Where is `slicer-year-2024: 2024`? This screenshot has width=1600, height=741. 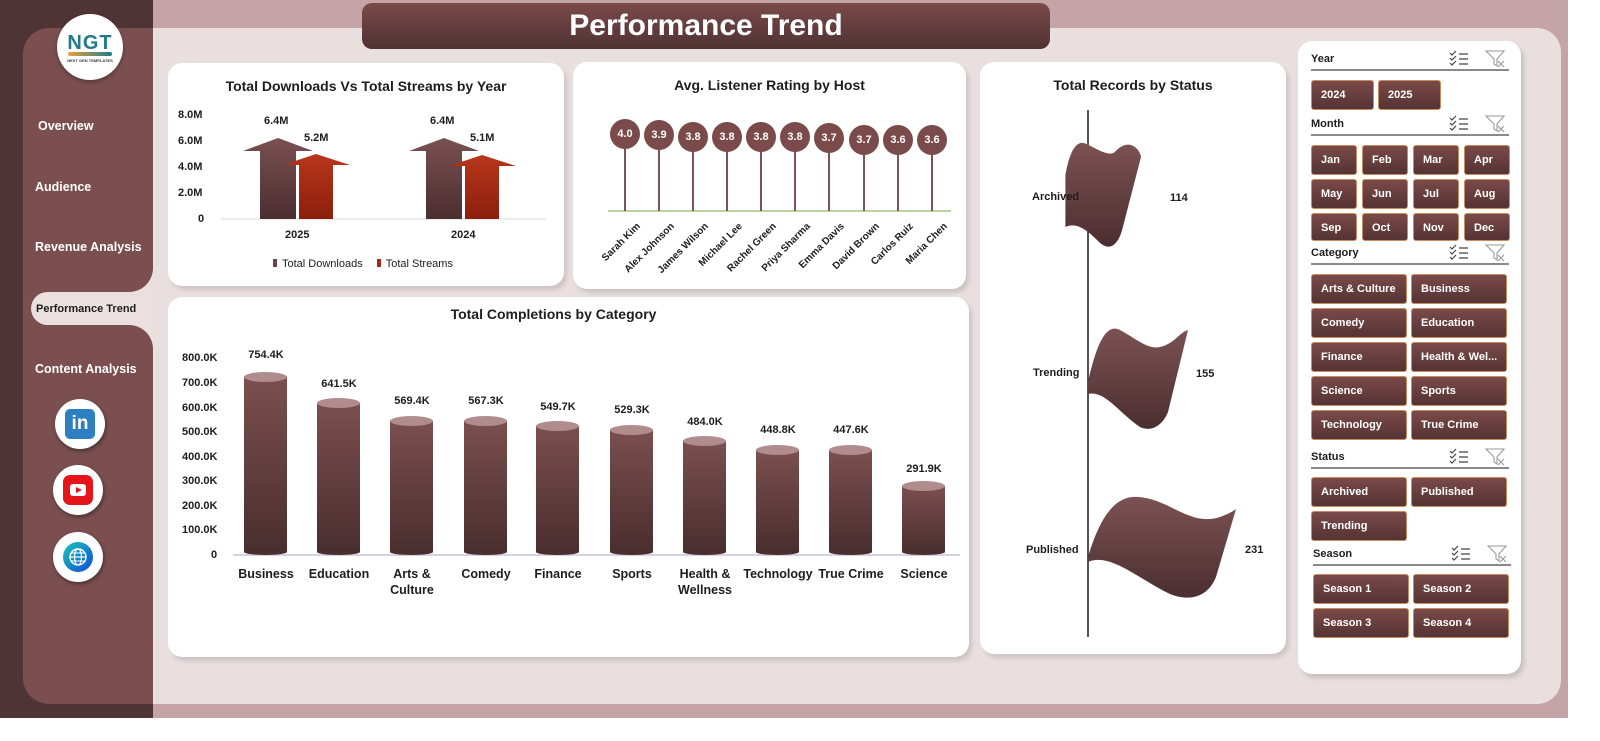 slicer-year-2024: 2024 is located at coordinates (1342, 95).